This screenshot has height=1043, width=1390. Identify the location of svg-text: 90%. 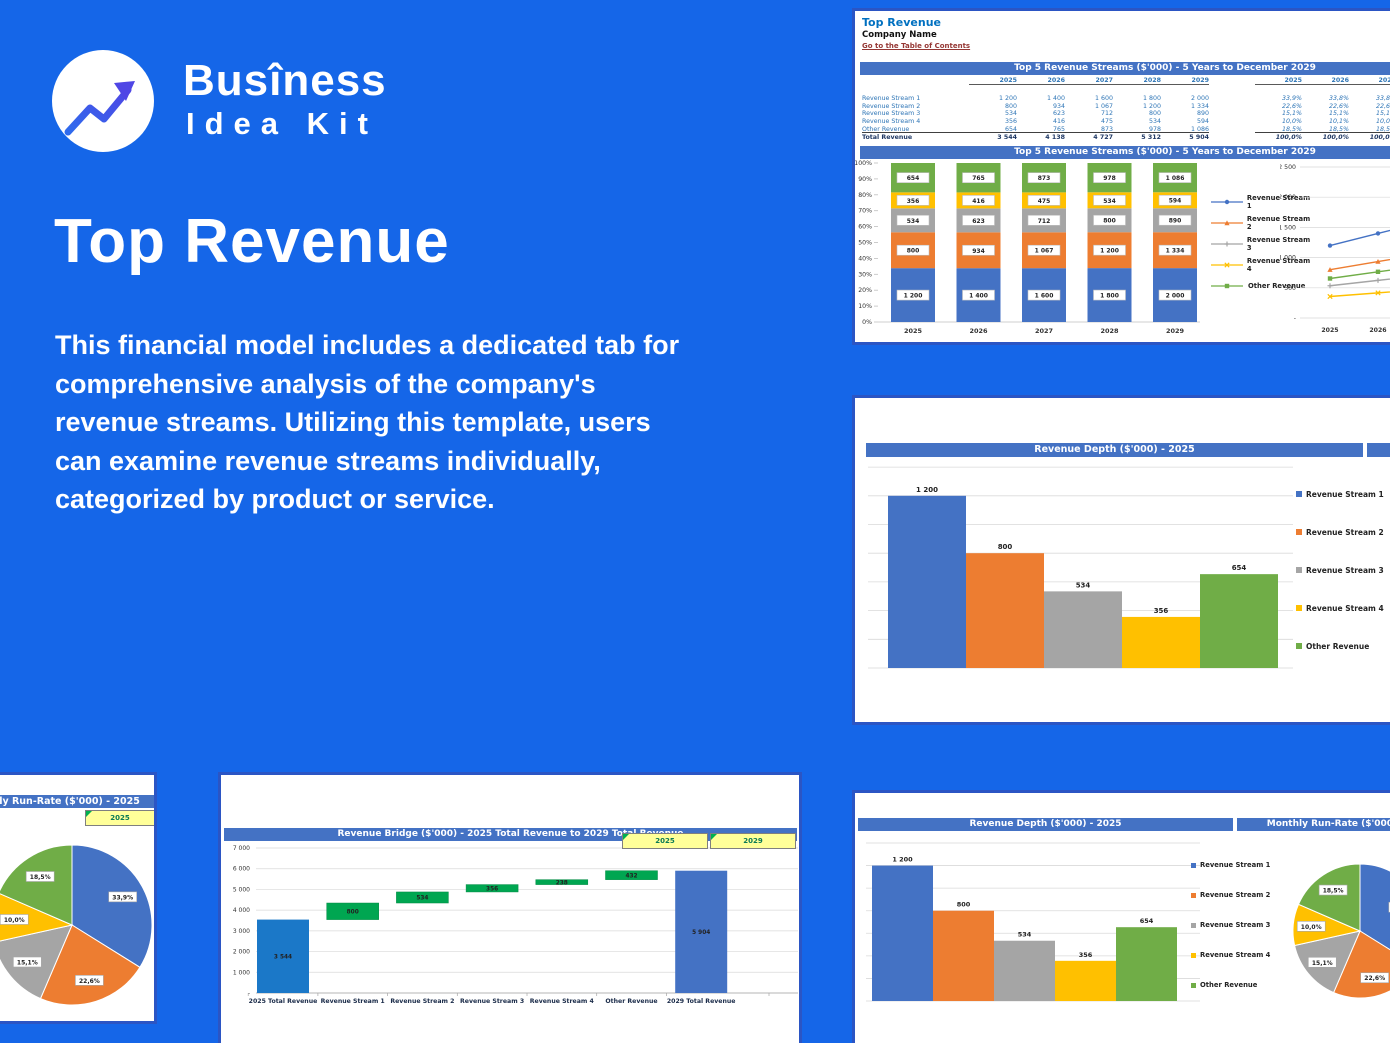
(865, 179).